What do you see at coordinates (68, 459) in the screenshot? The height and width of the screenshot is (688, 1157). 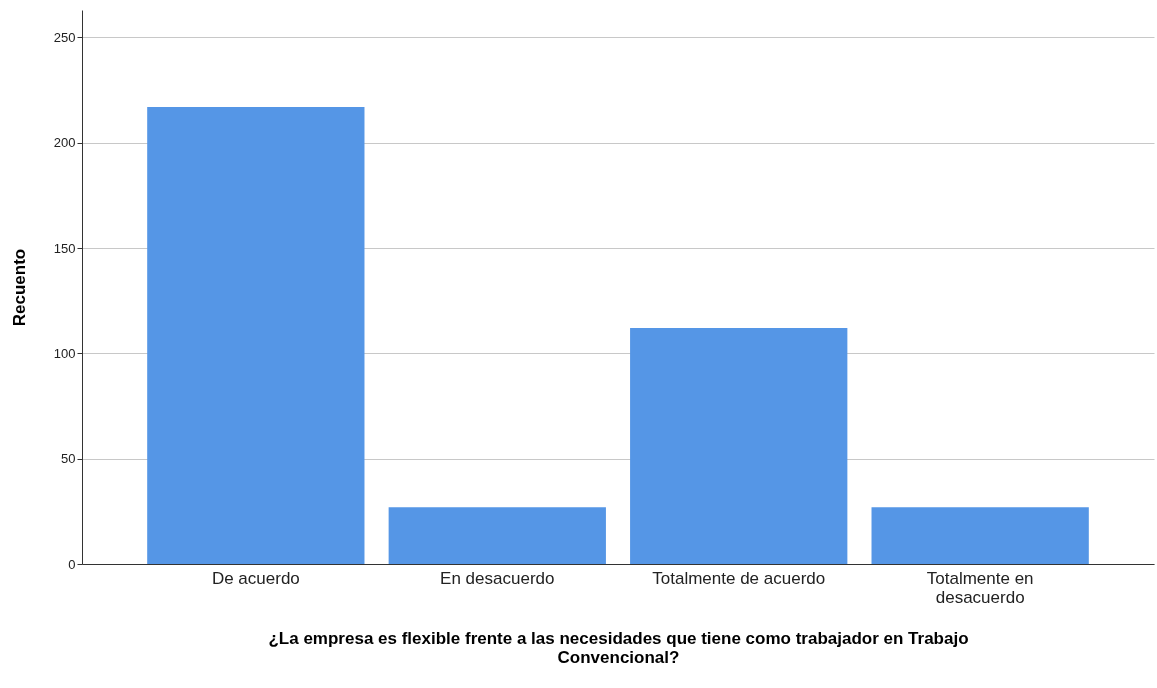 I see `y-tick-label: 50` at bounding box center [68, 459].